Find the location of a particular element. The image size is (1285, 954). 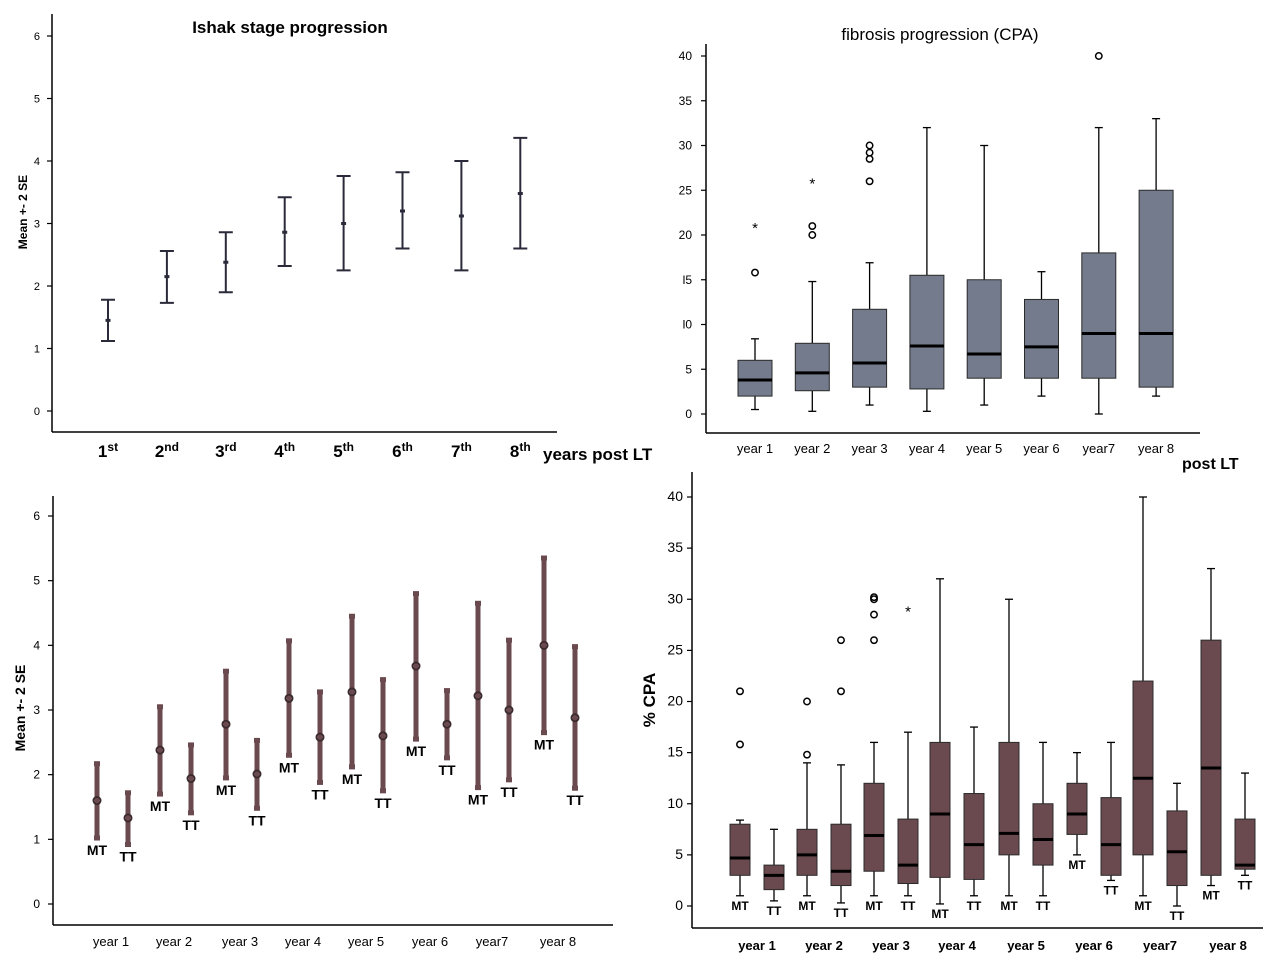

p3-ylabel: Mean +- 2 SE is located at coordinates (20, 708).